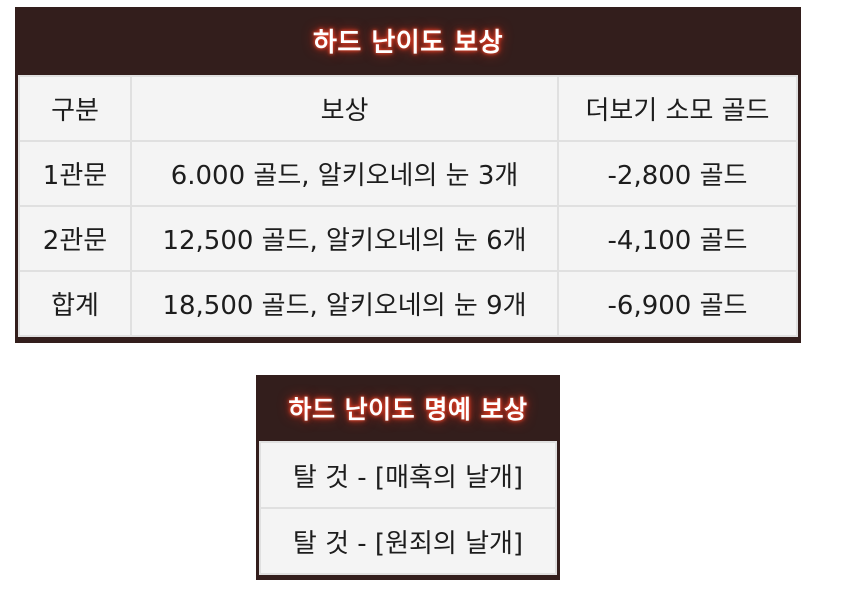 This screenshot has width=846, height=590. Describe the element at coordinates (677, 303) in the screenshot. I see `row-extra-gold: -6,900 골드` at that location.